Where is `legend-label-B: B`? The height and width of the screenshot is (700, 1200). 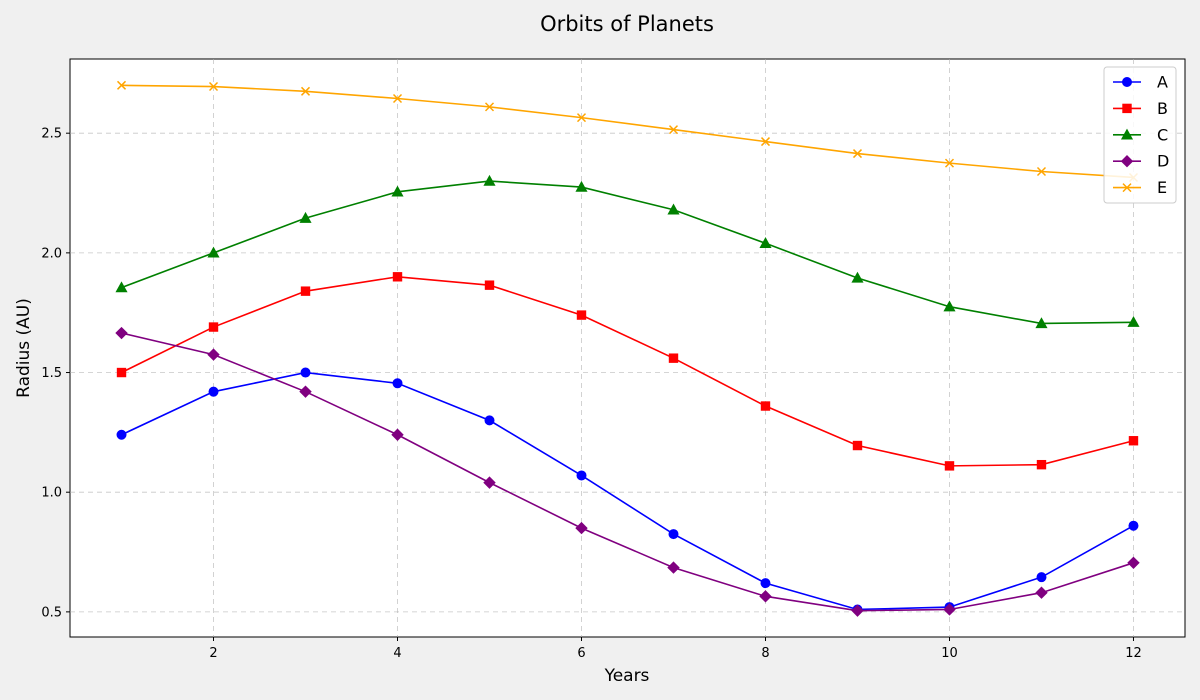
legend-label-B: B is located at coordinates (1162, 108).